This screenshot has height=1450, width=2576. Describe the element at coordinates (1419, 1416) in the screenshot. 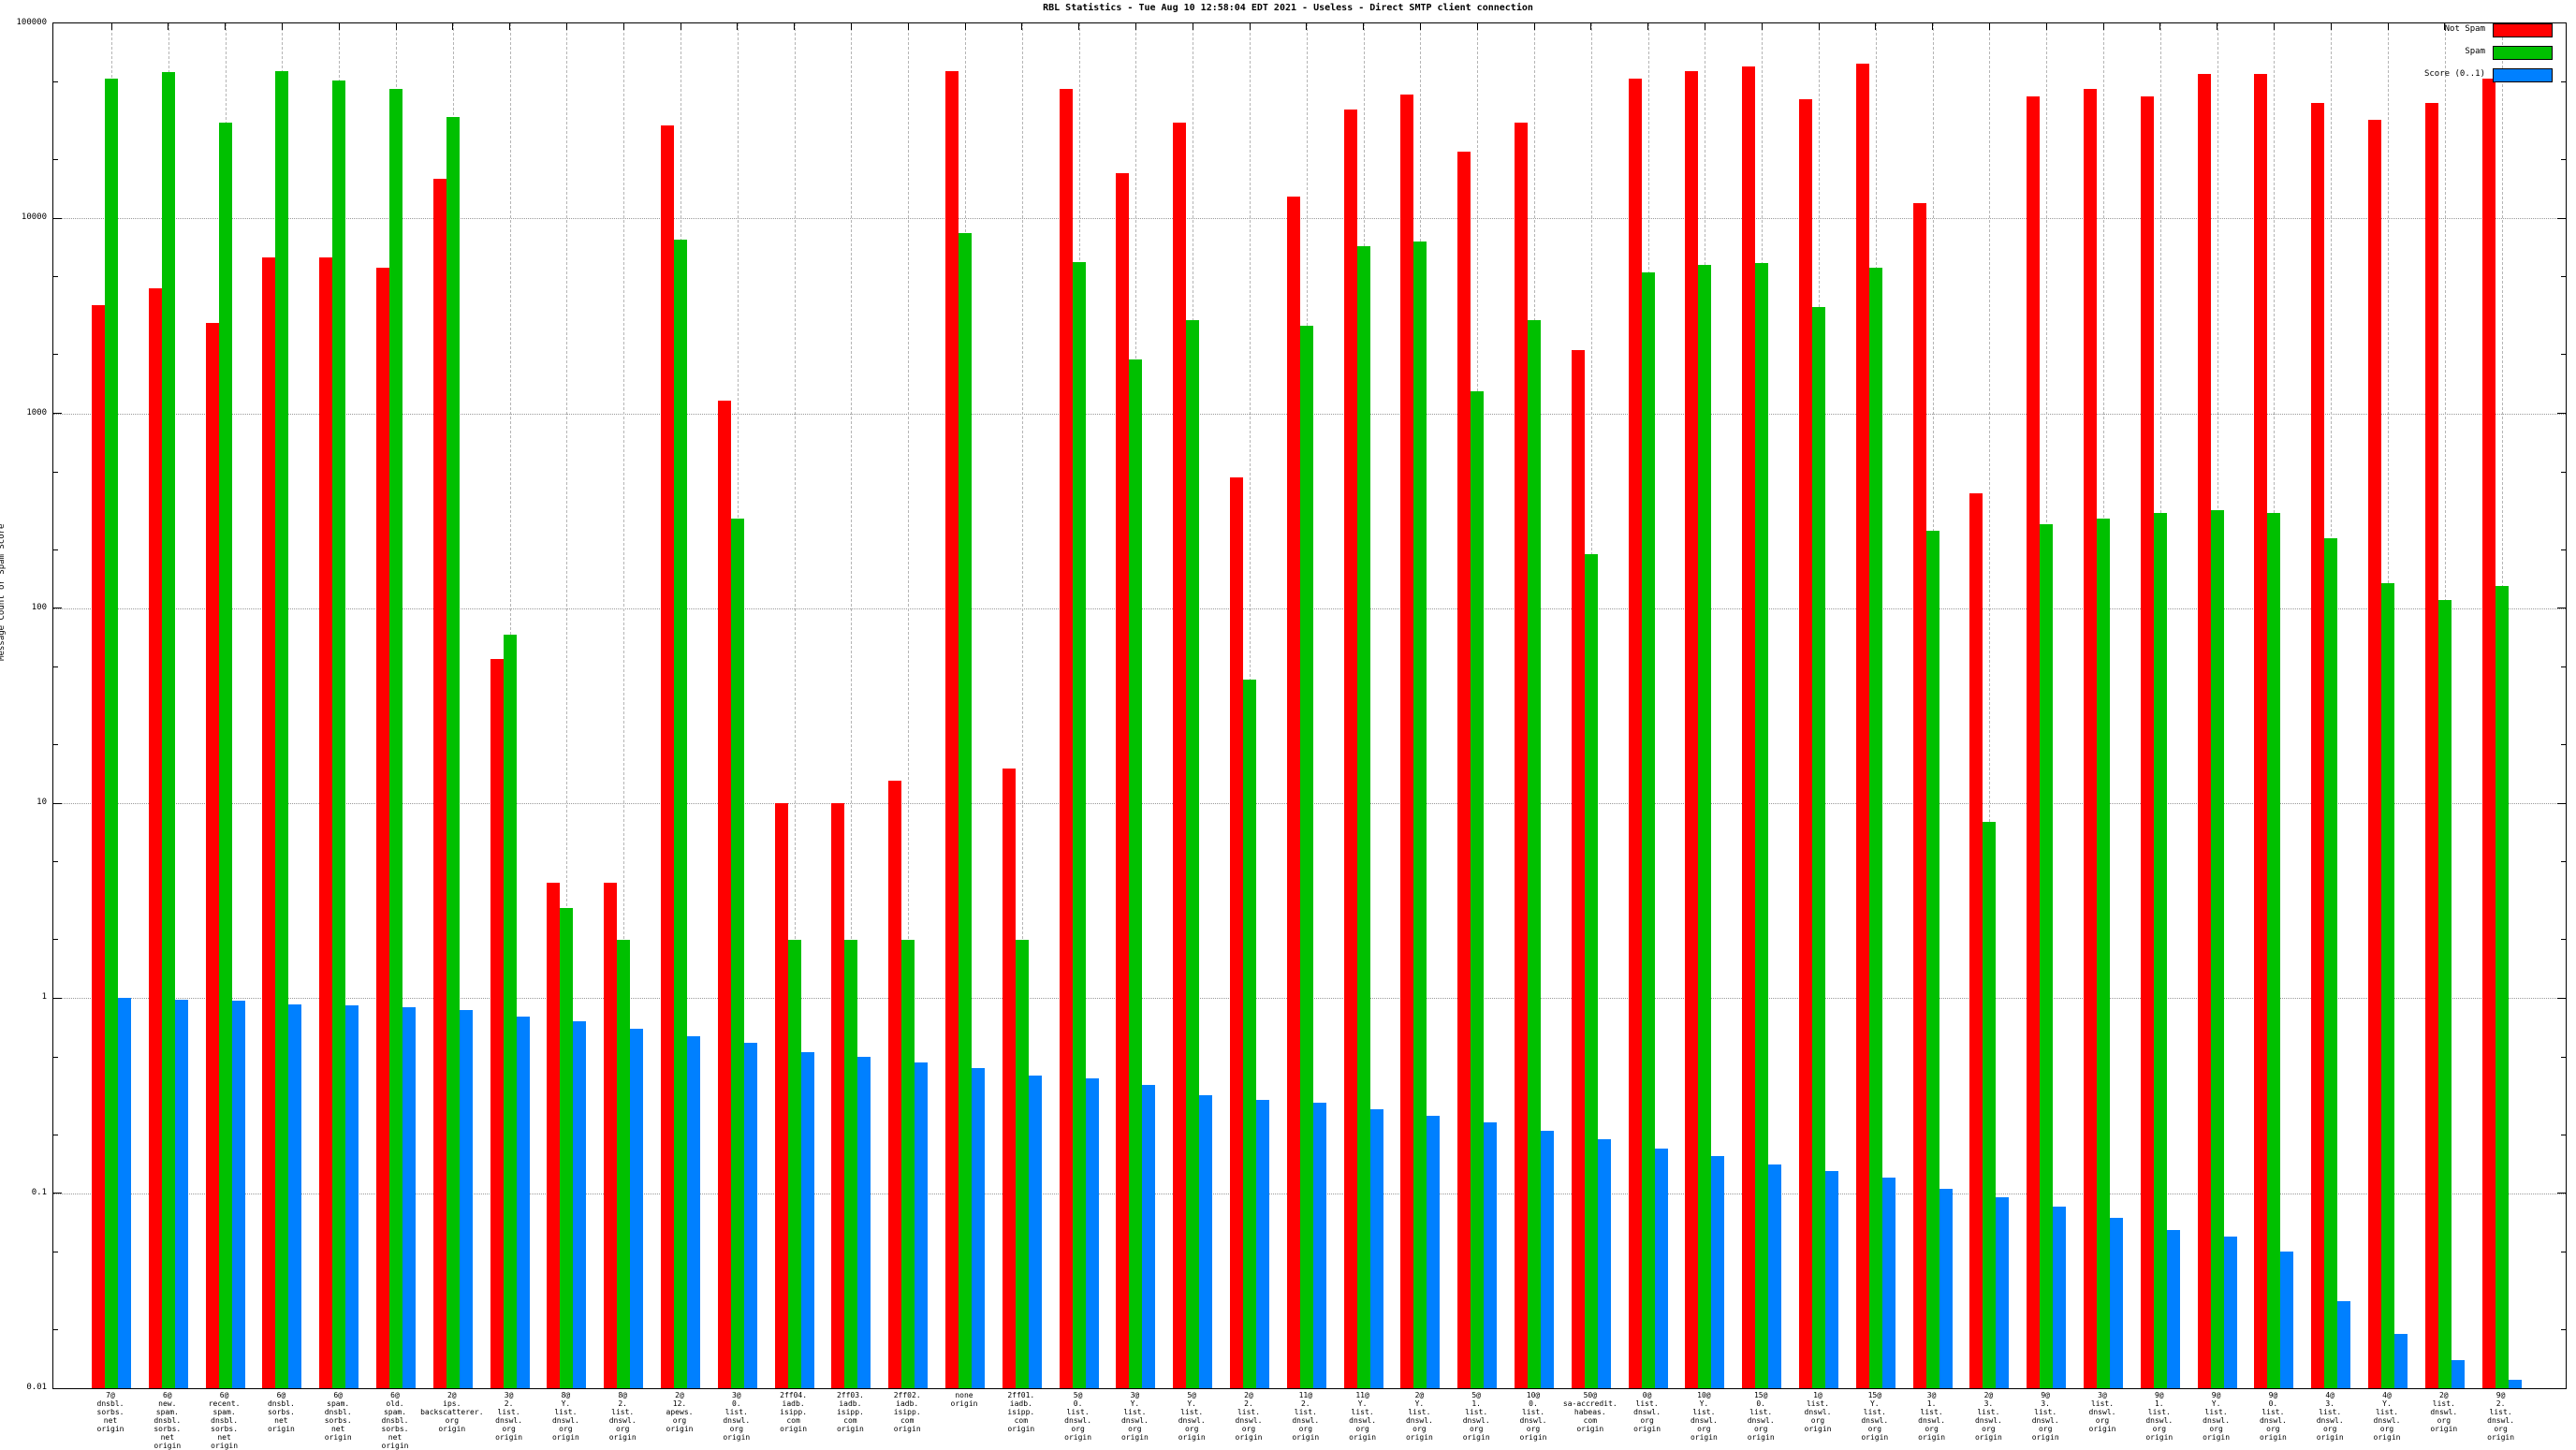

I see `x-category-label: 2@ Y. list. dnswl. org origin` at that location.